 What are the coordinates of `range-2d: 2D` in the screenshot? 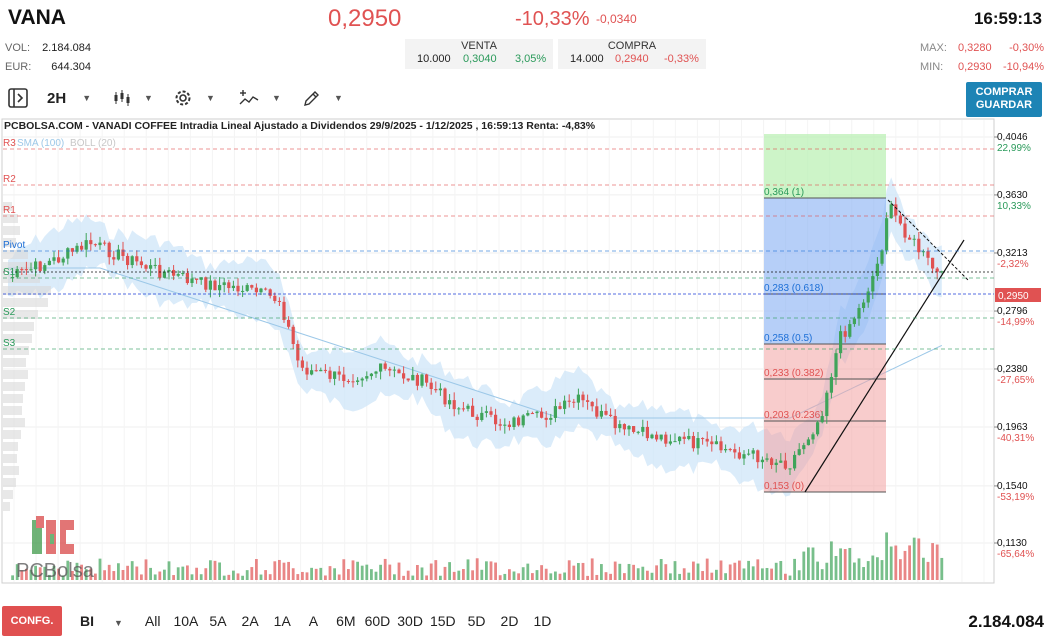 It's located at (509, 621).